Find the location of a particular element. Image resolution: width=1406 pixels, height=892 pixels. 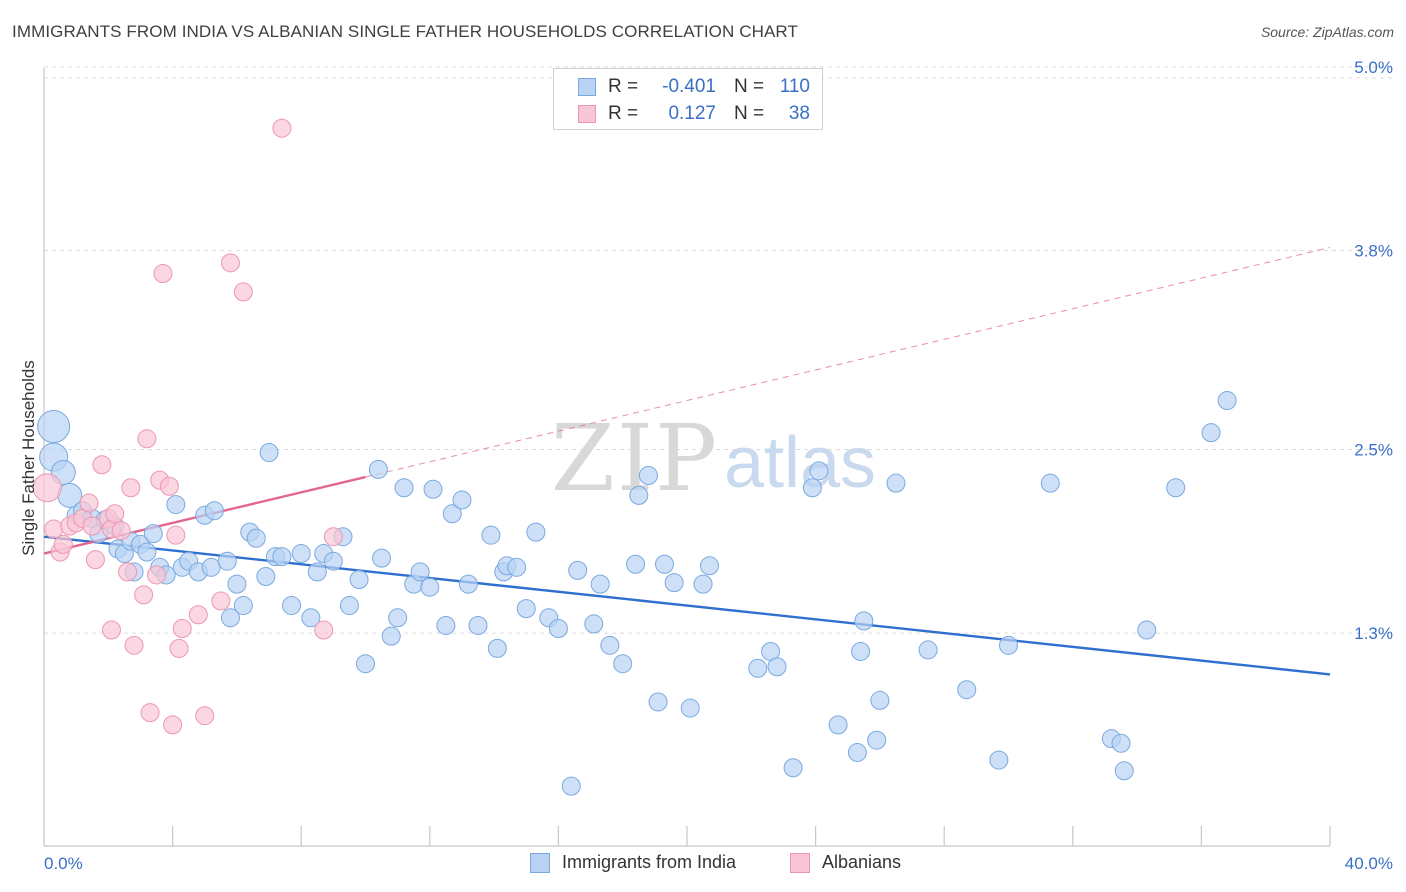

trend-line-india is located at coordinates (687, 605).